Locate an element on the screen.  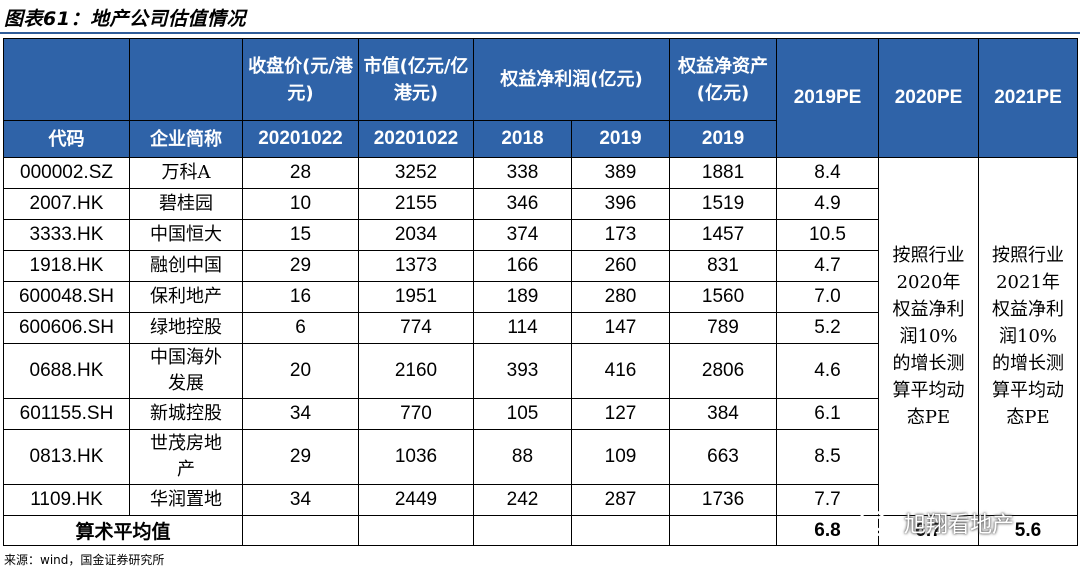
cell-np2019: 127 is located at coordinates (620, 414).